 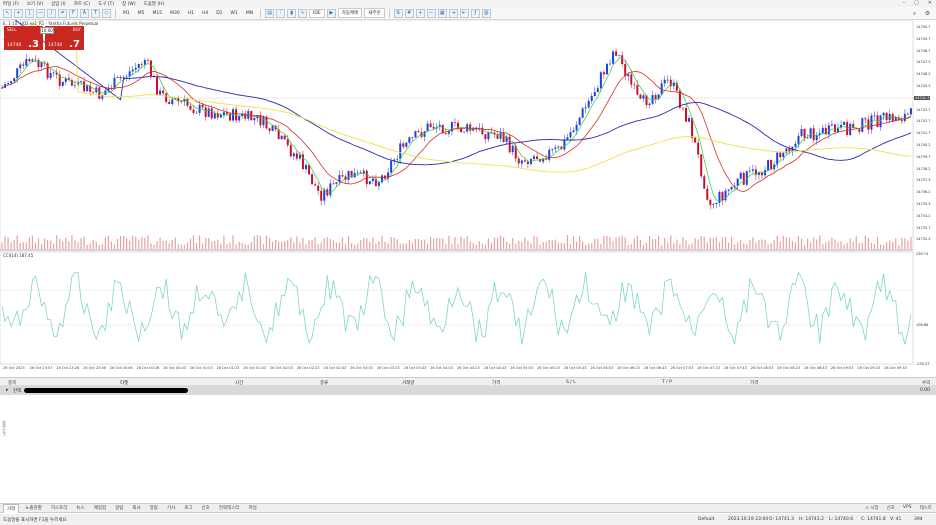 What do you see at coordinates (33, 508) in the screenshot?
I see `tab-exposure: 노출현황` at bounding box center [33, 508].